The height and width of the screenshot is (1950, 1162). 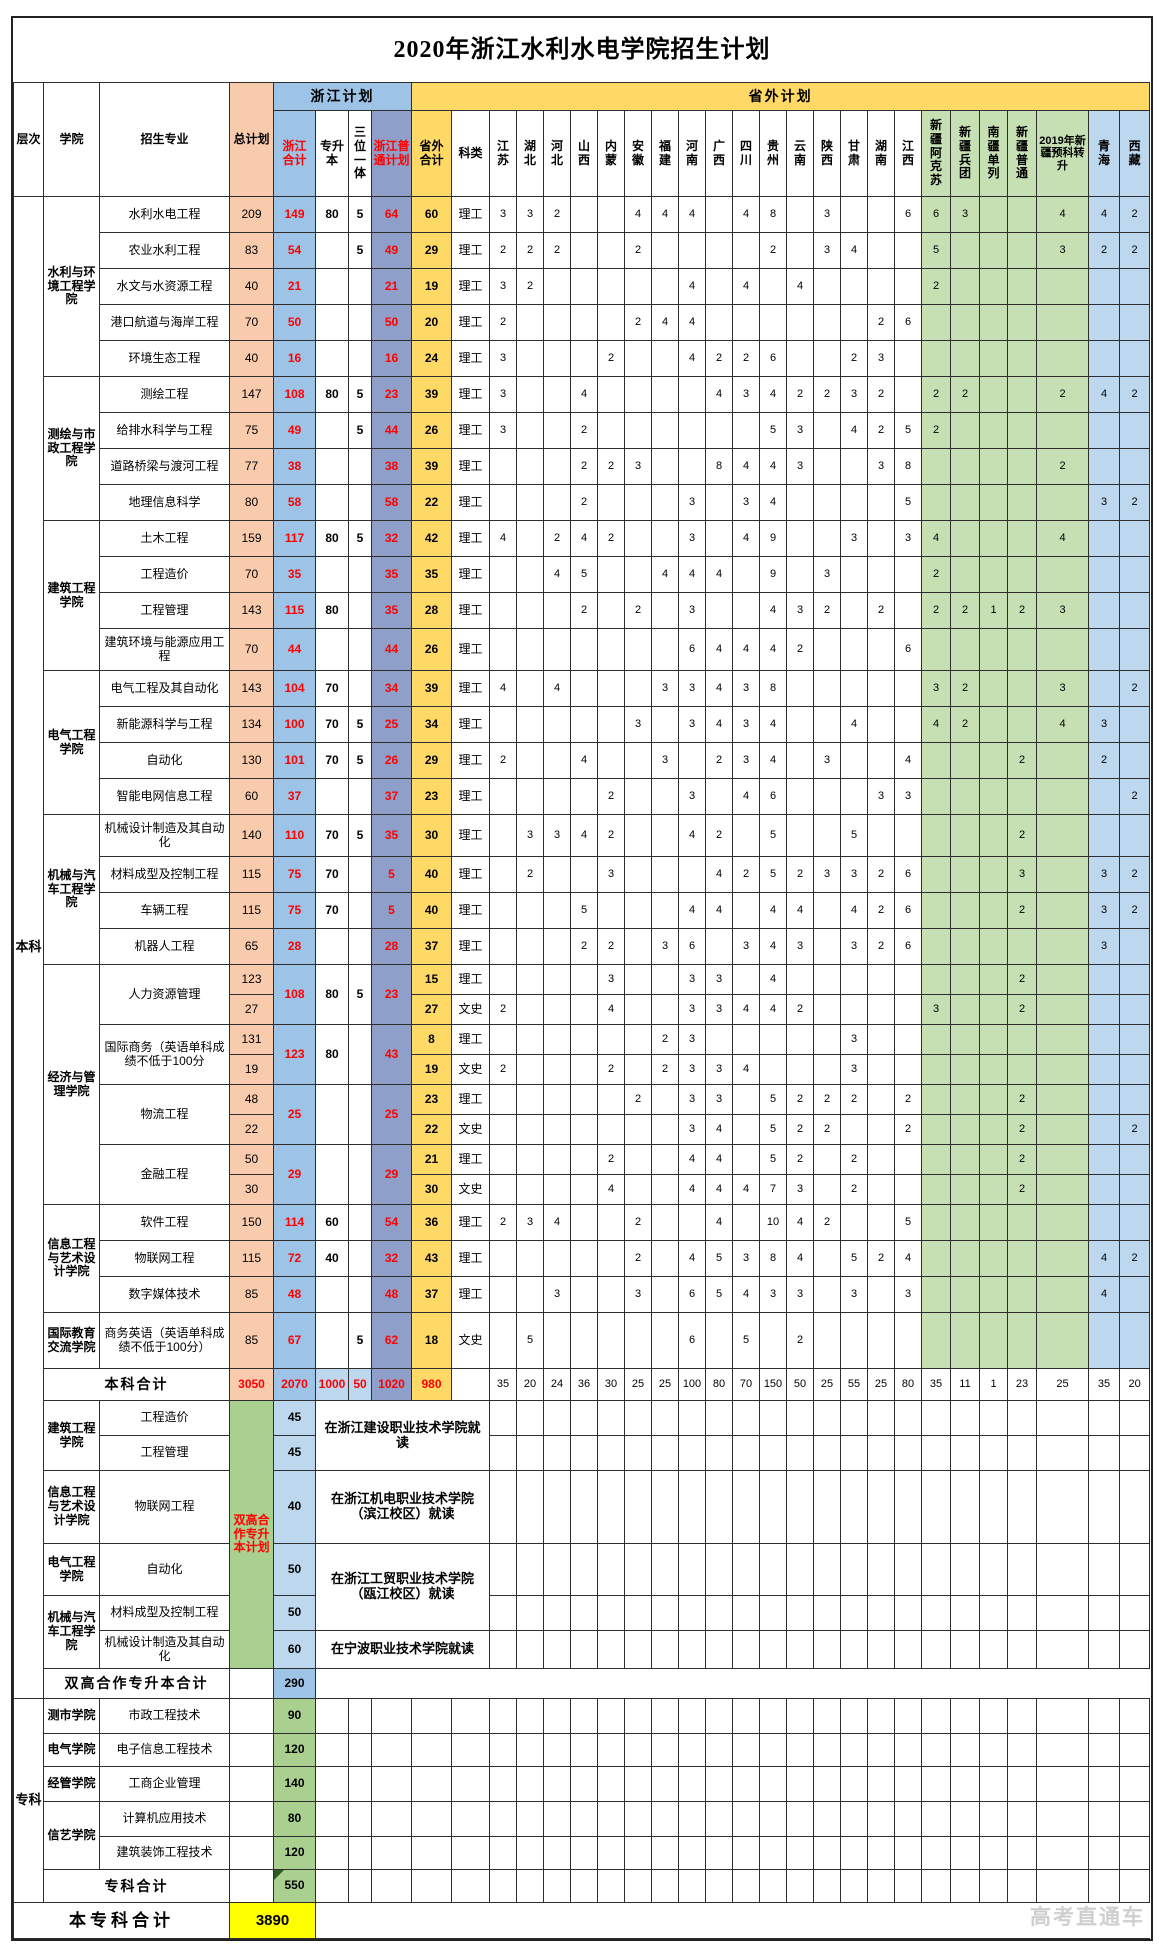 What do you see at coordinates (28, 947) in the screenshot?
I see `level-benke: 本科` at bounding box center [28, 947].